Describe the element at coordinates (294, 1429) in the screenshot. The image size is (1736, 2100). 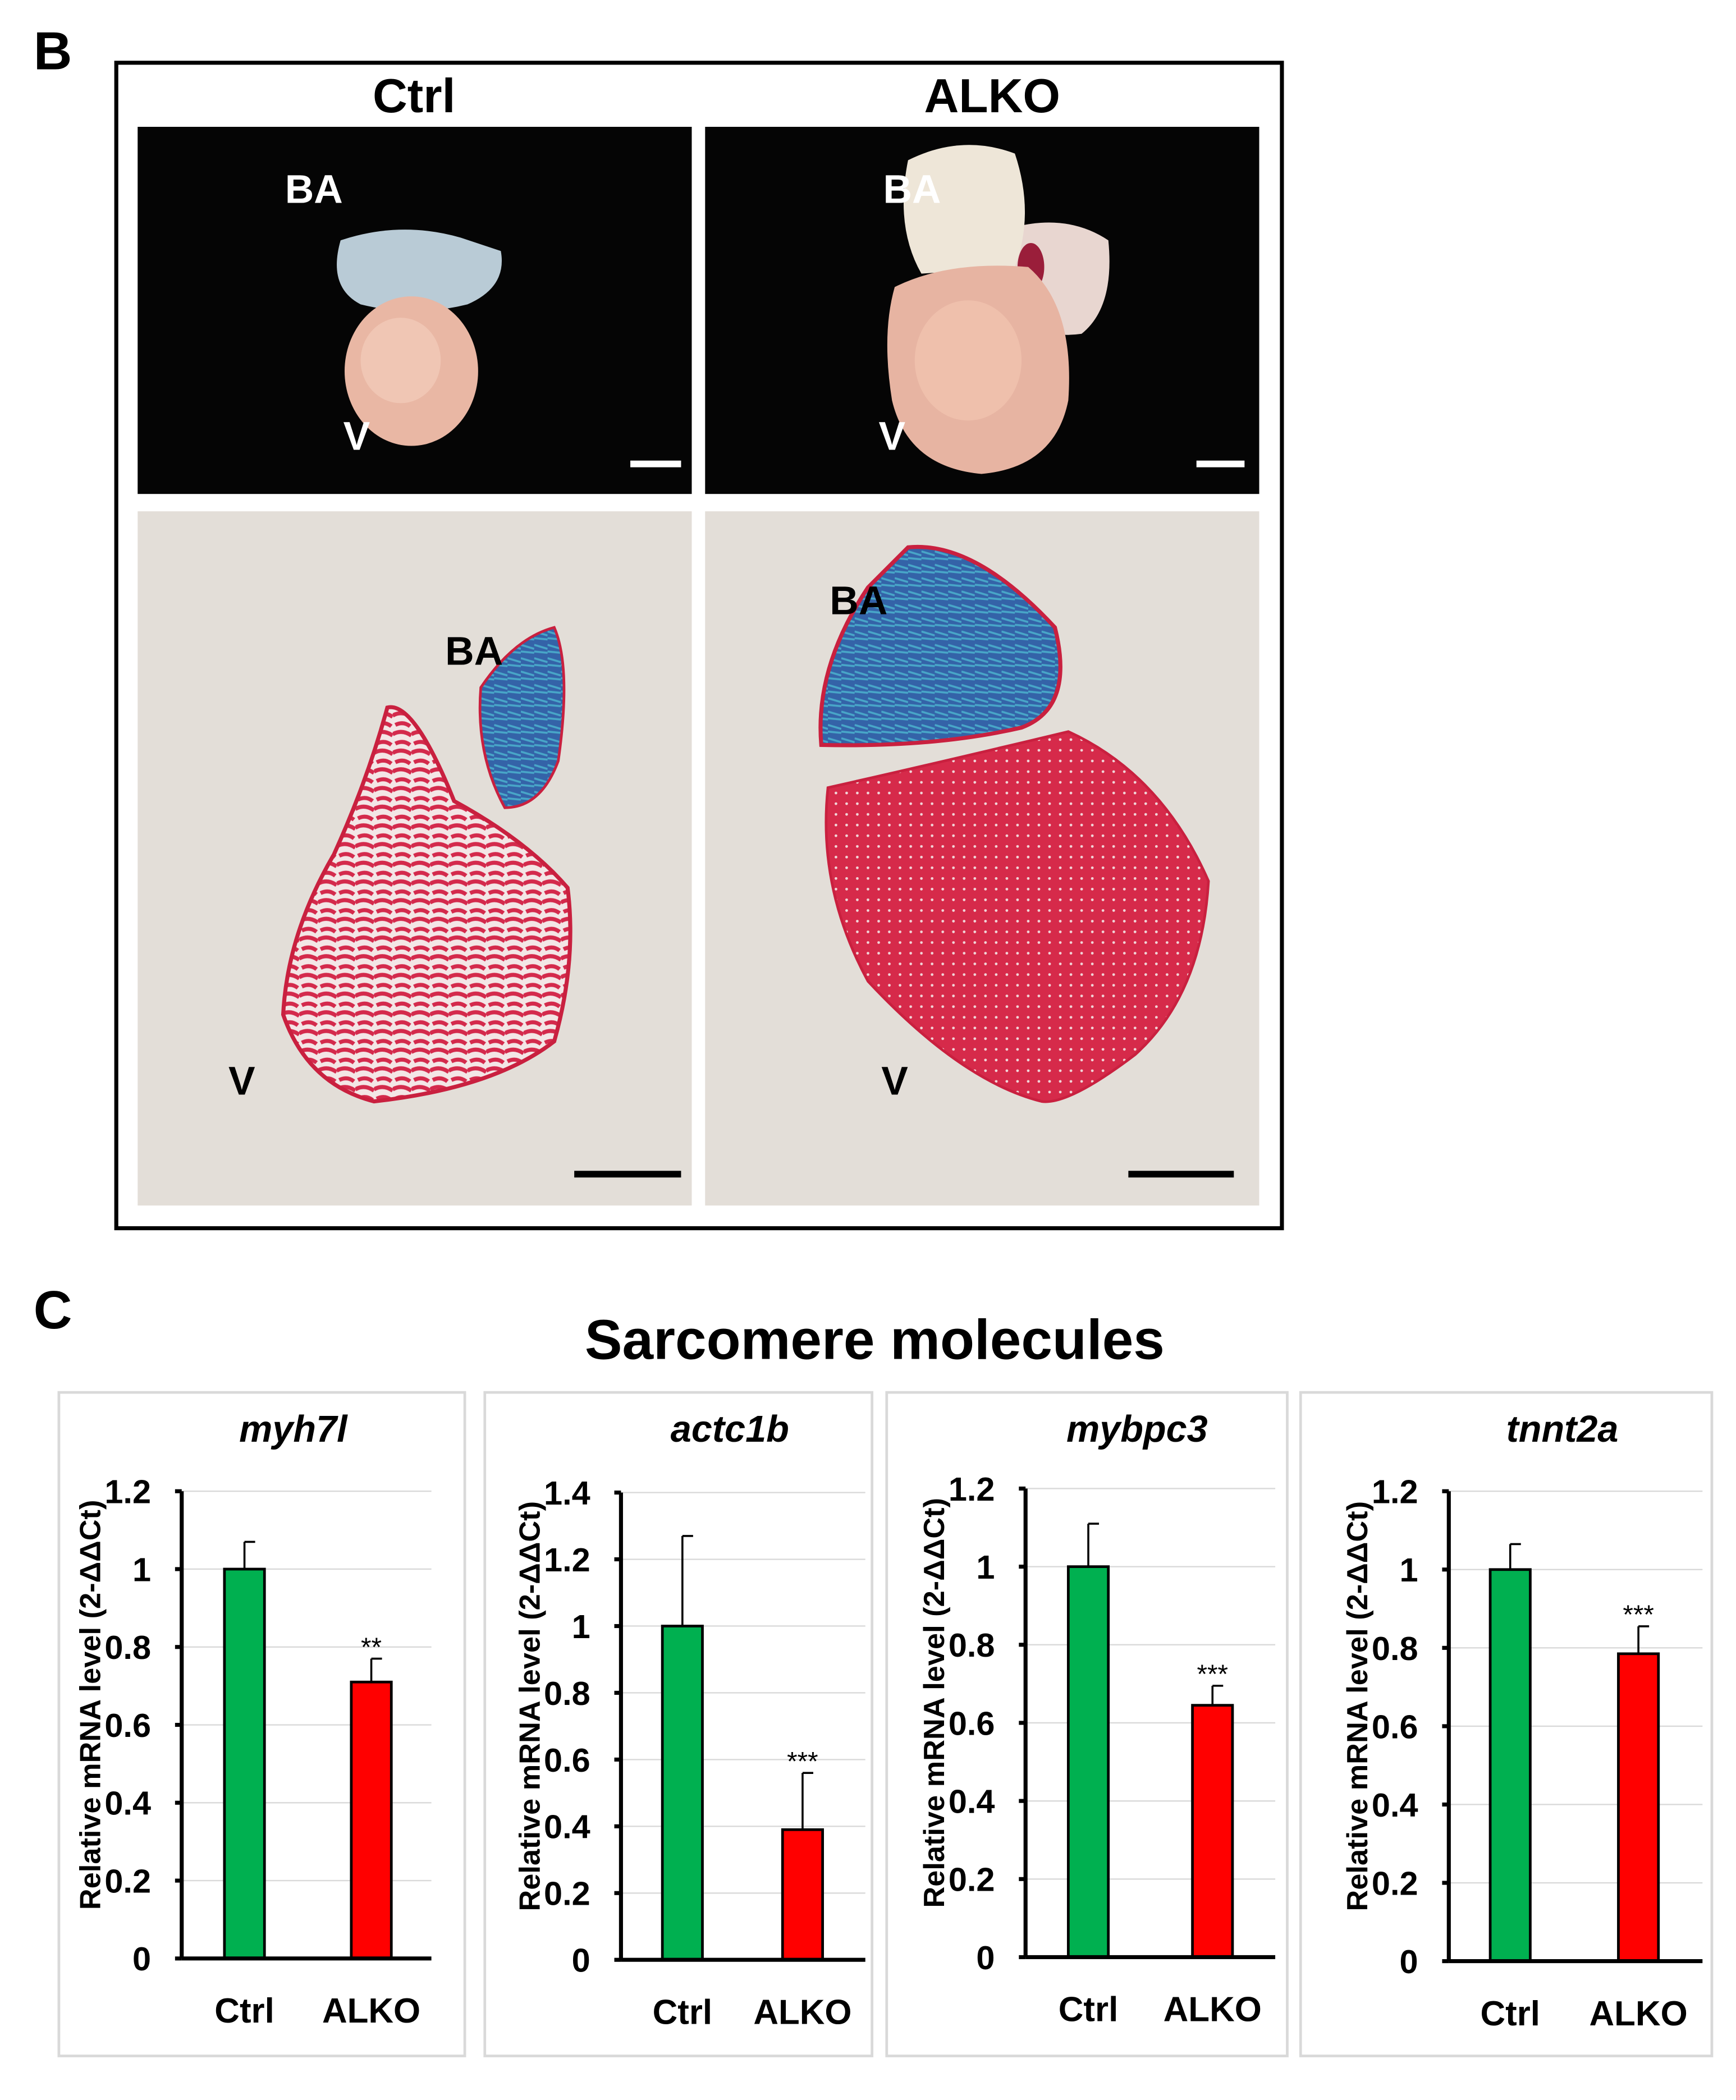
I see `chart-title: myh7l` at that location.